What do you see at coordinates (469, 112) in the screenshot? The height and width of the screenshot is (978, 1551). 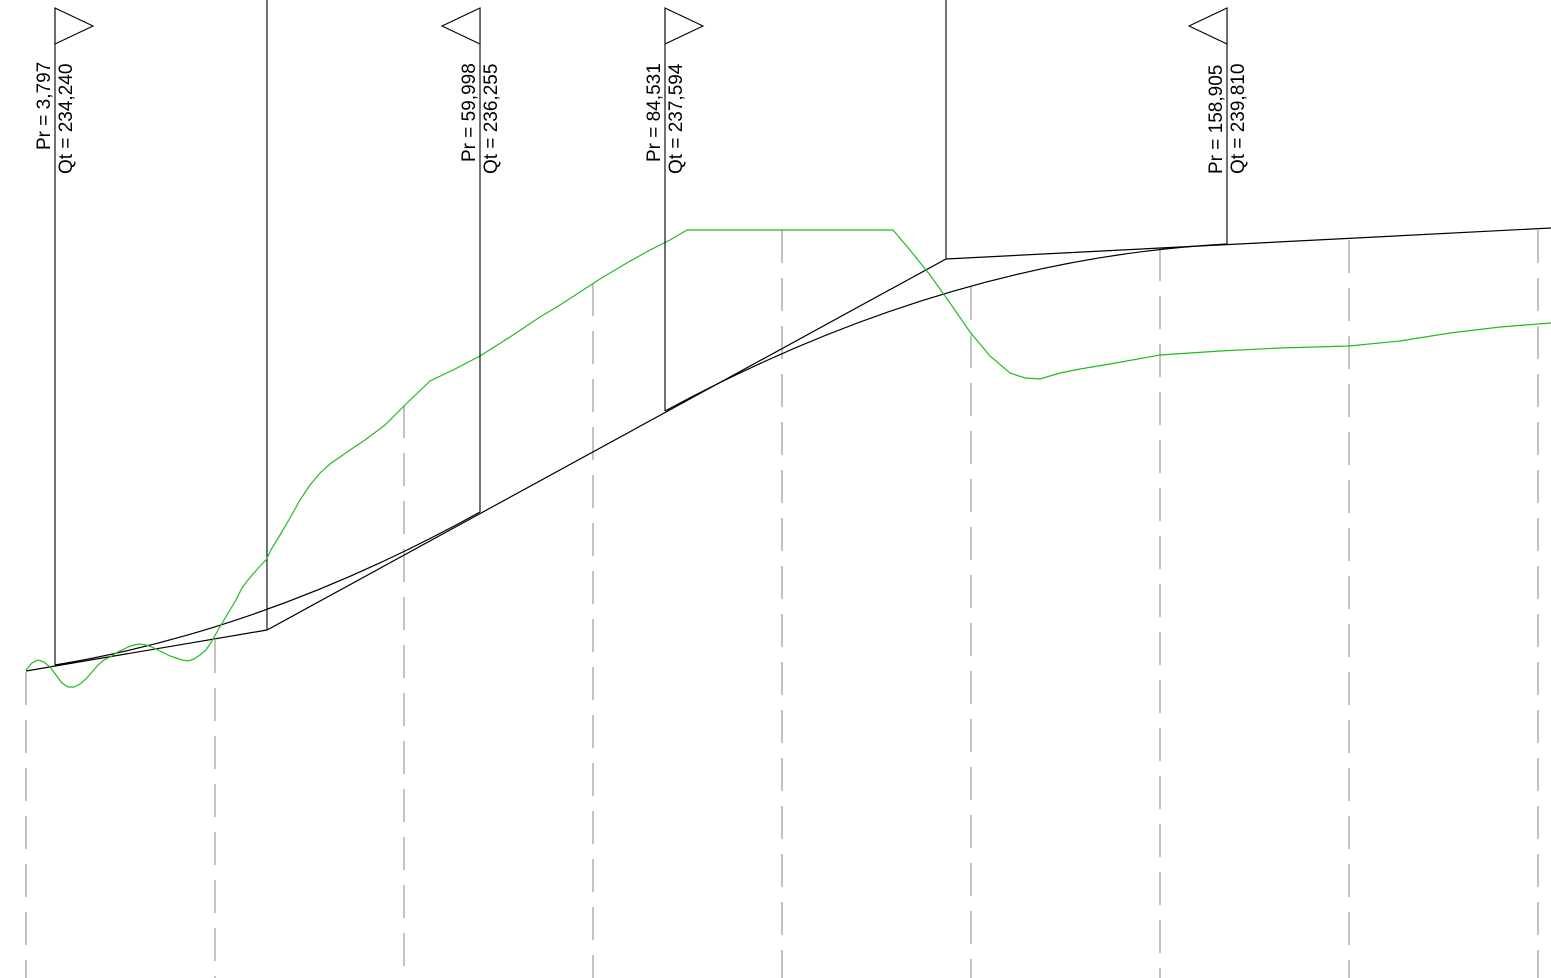 I see `marker-pr-label: Pr = 59,998` at bounding box center [469, 112].